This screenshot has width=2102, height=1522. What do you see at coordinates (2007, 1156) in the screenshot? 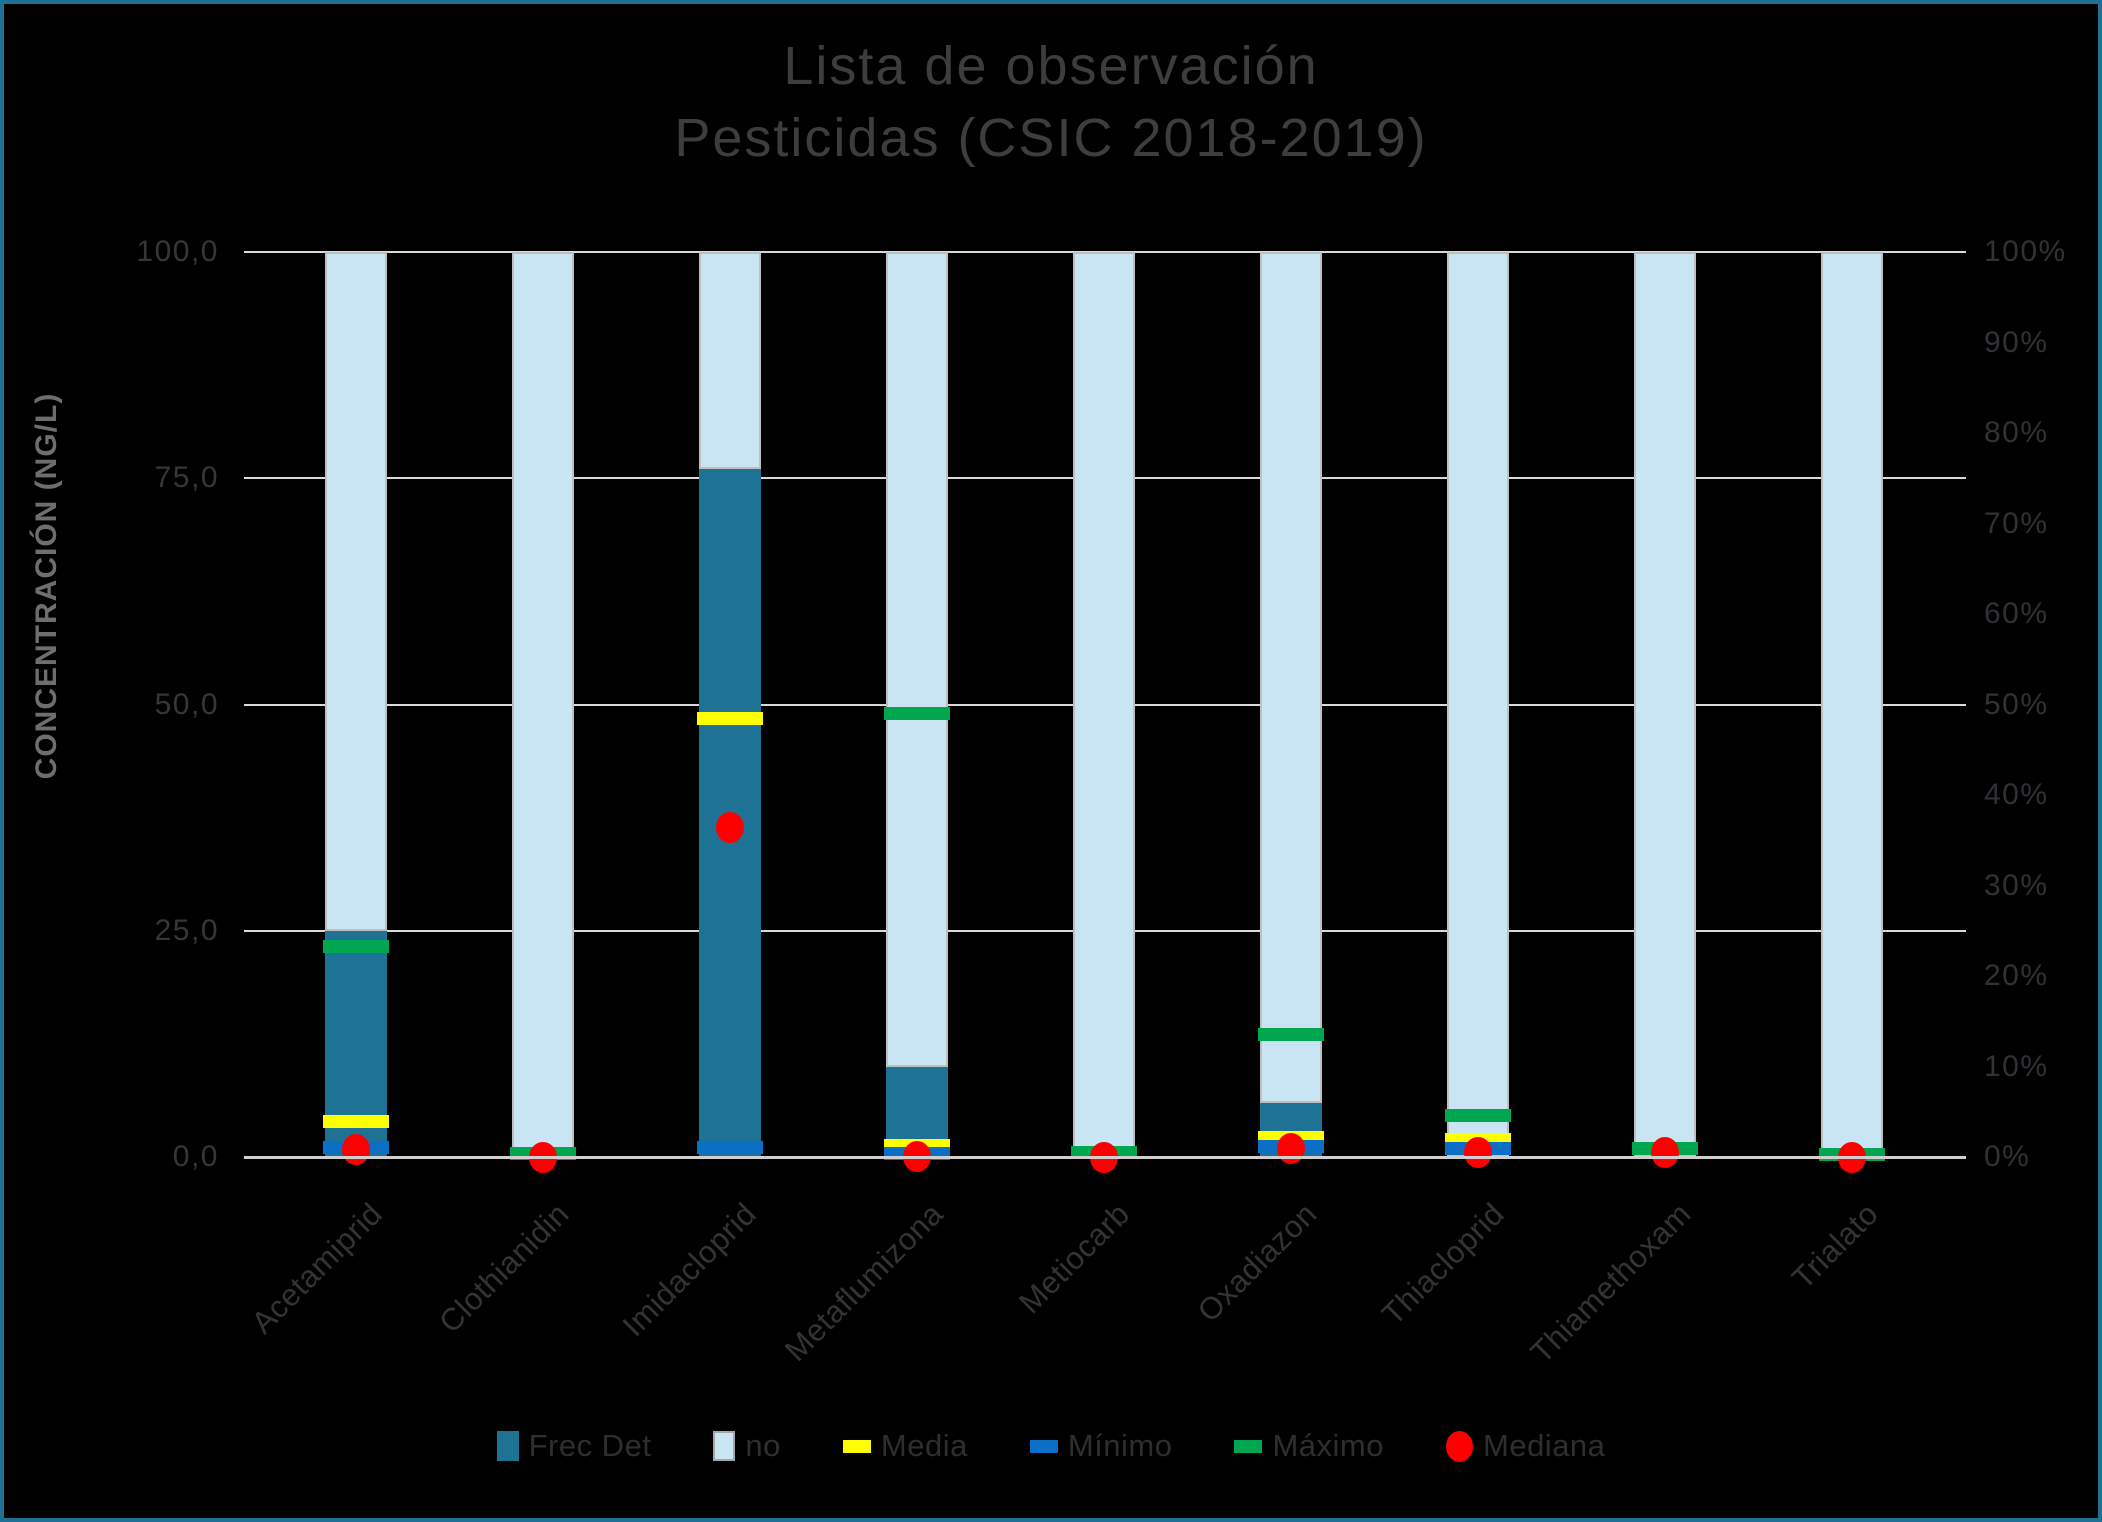
I see `right-axis-tick-0%: 0%` at bounding box center [2007, 1156].